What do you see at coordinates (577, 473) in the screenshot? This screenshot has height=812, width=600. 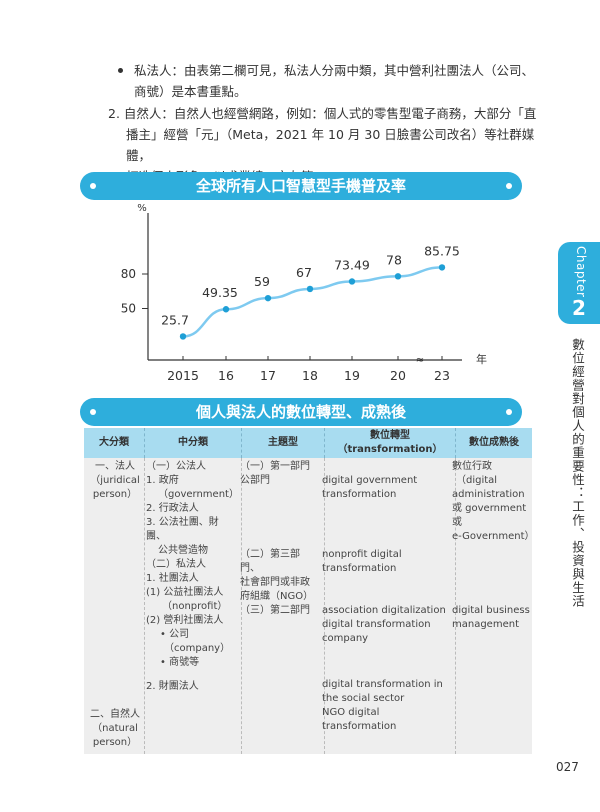 I see `chapter-vertical-title: 數位經營對個人的重要性：工作、投資與生活` at bounding box center [577, 473].